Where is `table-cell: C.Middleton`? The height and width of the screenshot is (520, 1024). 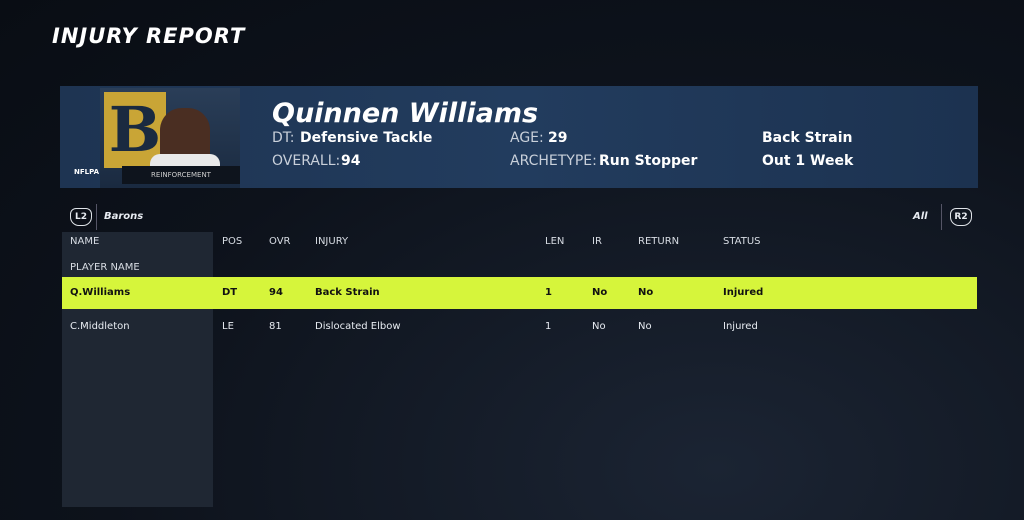 table-cell: C.Middleton is located at coordinates (100, 326).